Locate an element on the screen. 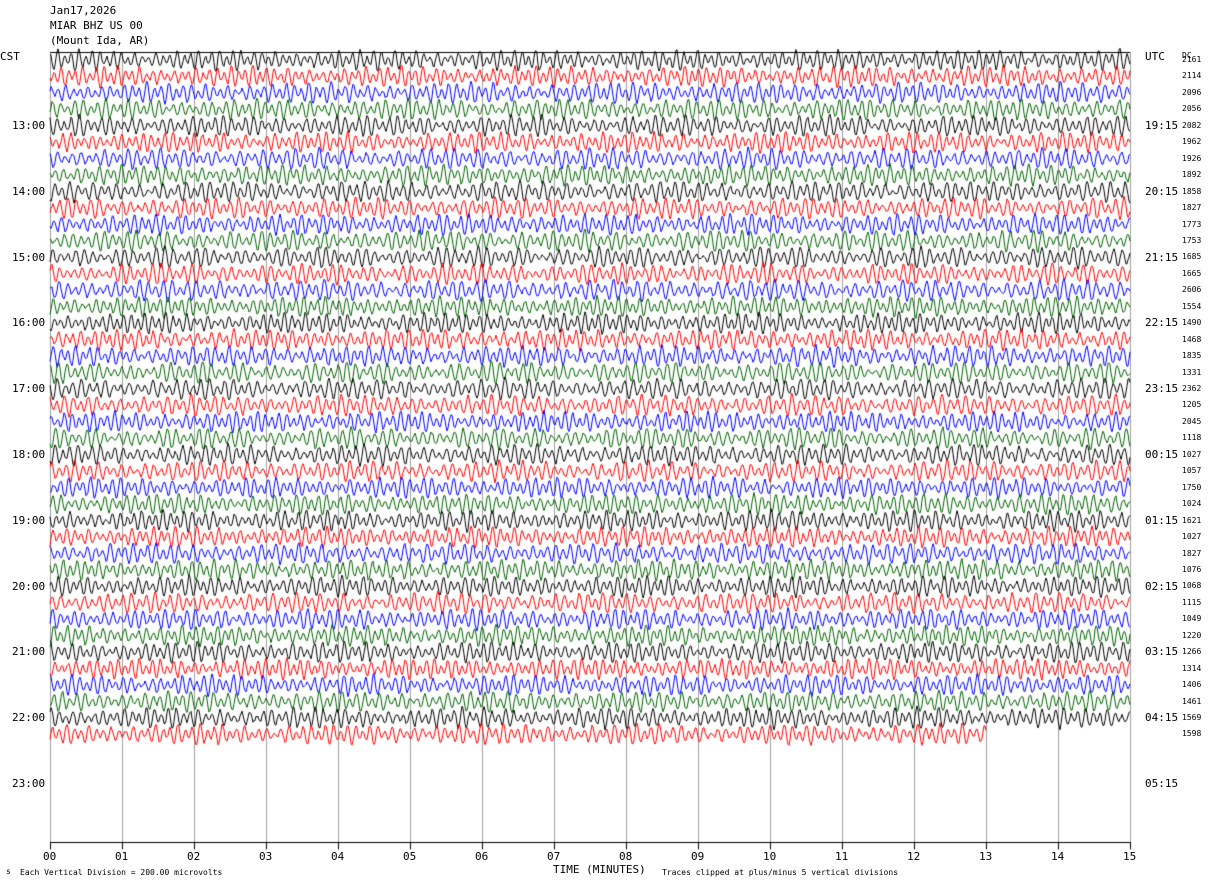 Image resolution: width=1210 pixels, height=886 pixels. dc-offset-value: 1554 is located at coordinates (1192, 306).